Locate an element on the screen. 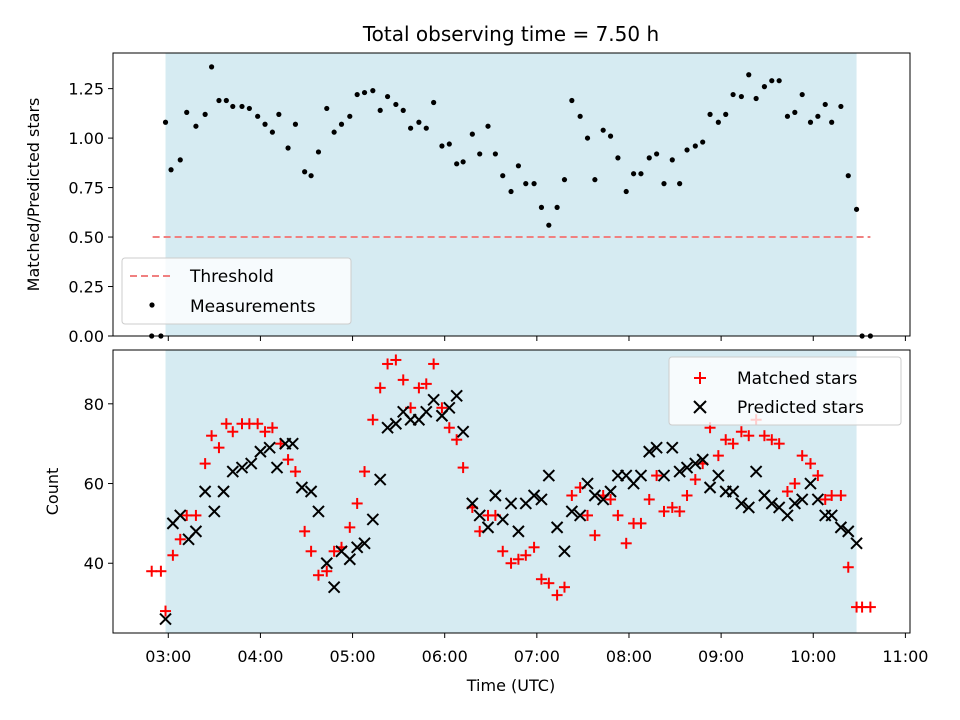 The image size is (960, 720). y-tick-label: 80 is located at coordinates (94, 404).